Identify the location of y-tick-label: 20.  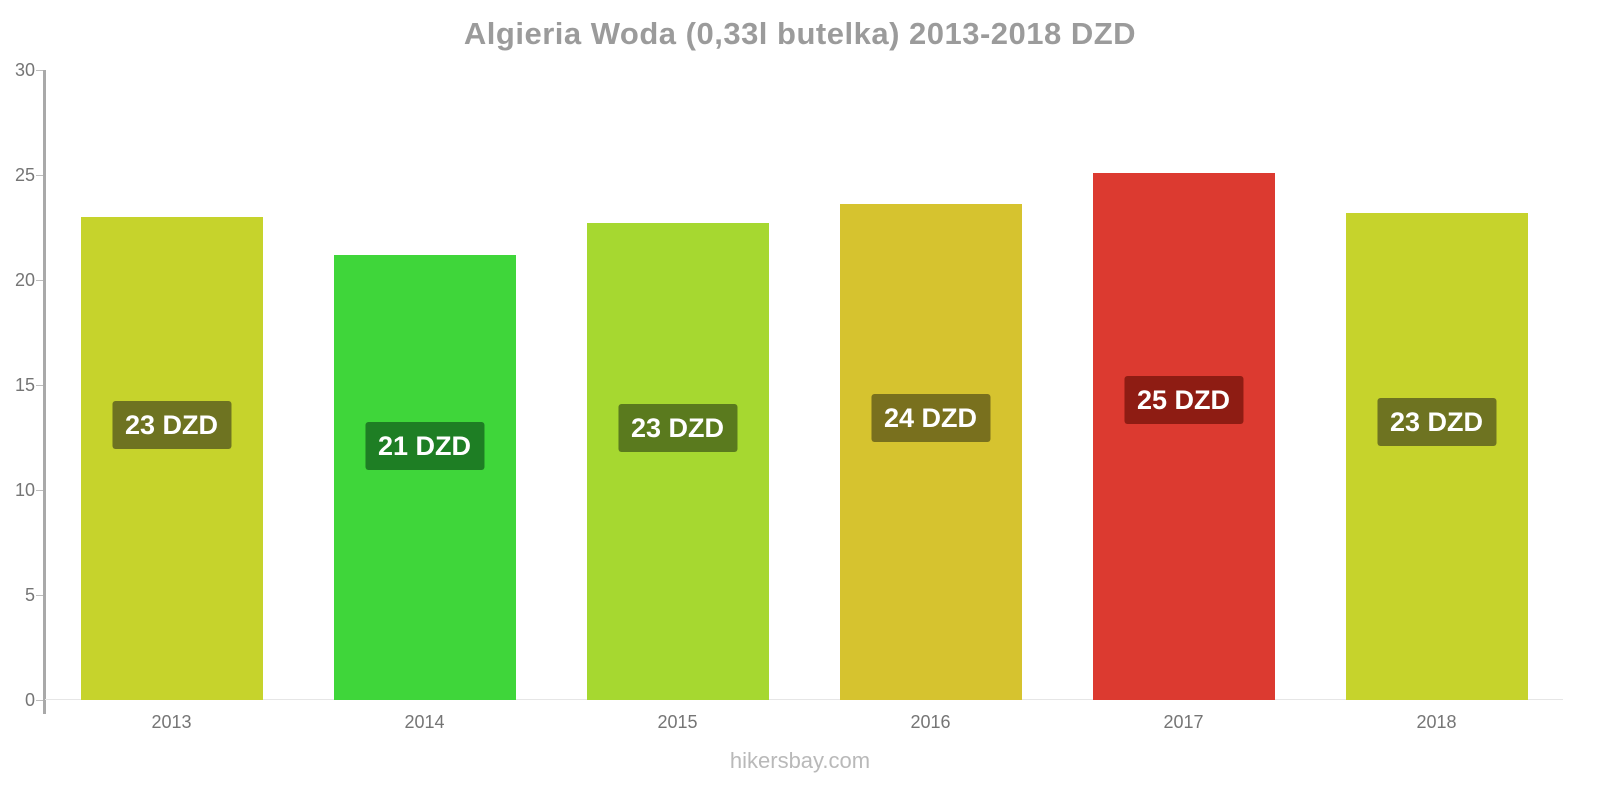
(24, 280).